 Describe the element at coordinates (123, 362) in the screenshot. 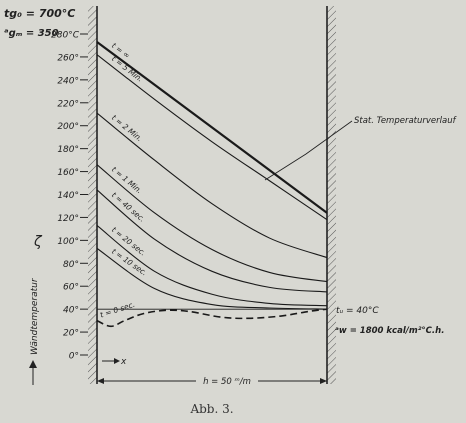

I see `x-axis-label: x` at that location.